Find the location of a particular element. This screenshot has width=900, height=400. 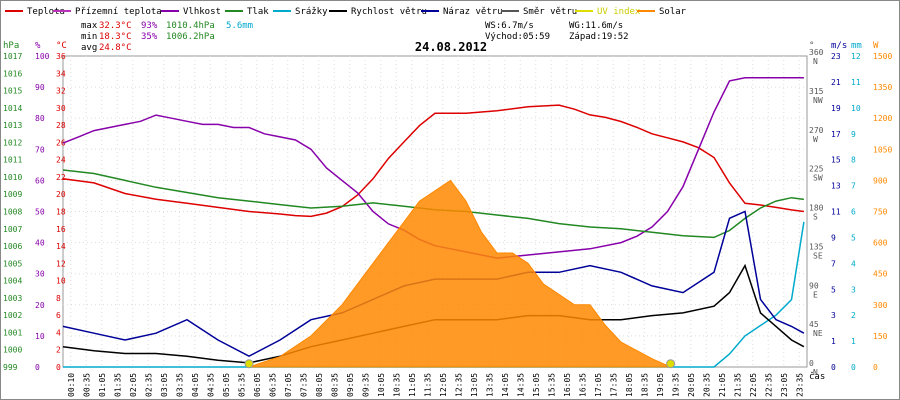

x-tick-label: 03:35 is located at coordinates (179, 385).